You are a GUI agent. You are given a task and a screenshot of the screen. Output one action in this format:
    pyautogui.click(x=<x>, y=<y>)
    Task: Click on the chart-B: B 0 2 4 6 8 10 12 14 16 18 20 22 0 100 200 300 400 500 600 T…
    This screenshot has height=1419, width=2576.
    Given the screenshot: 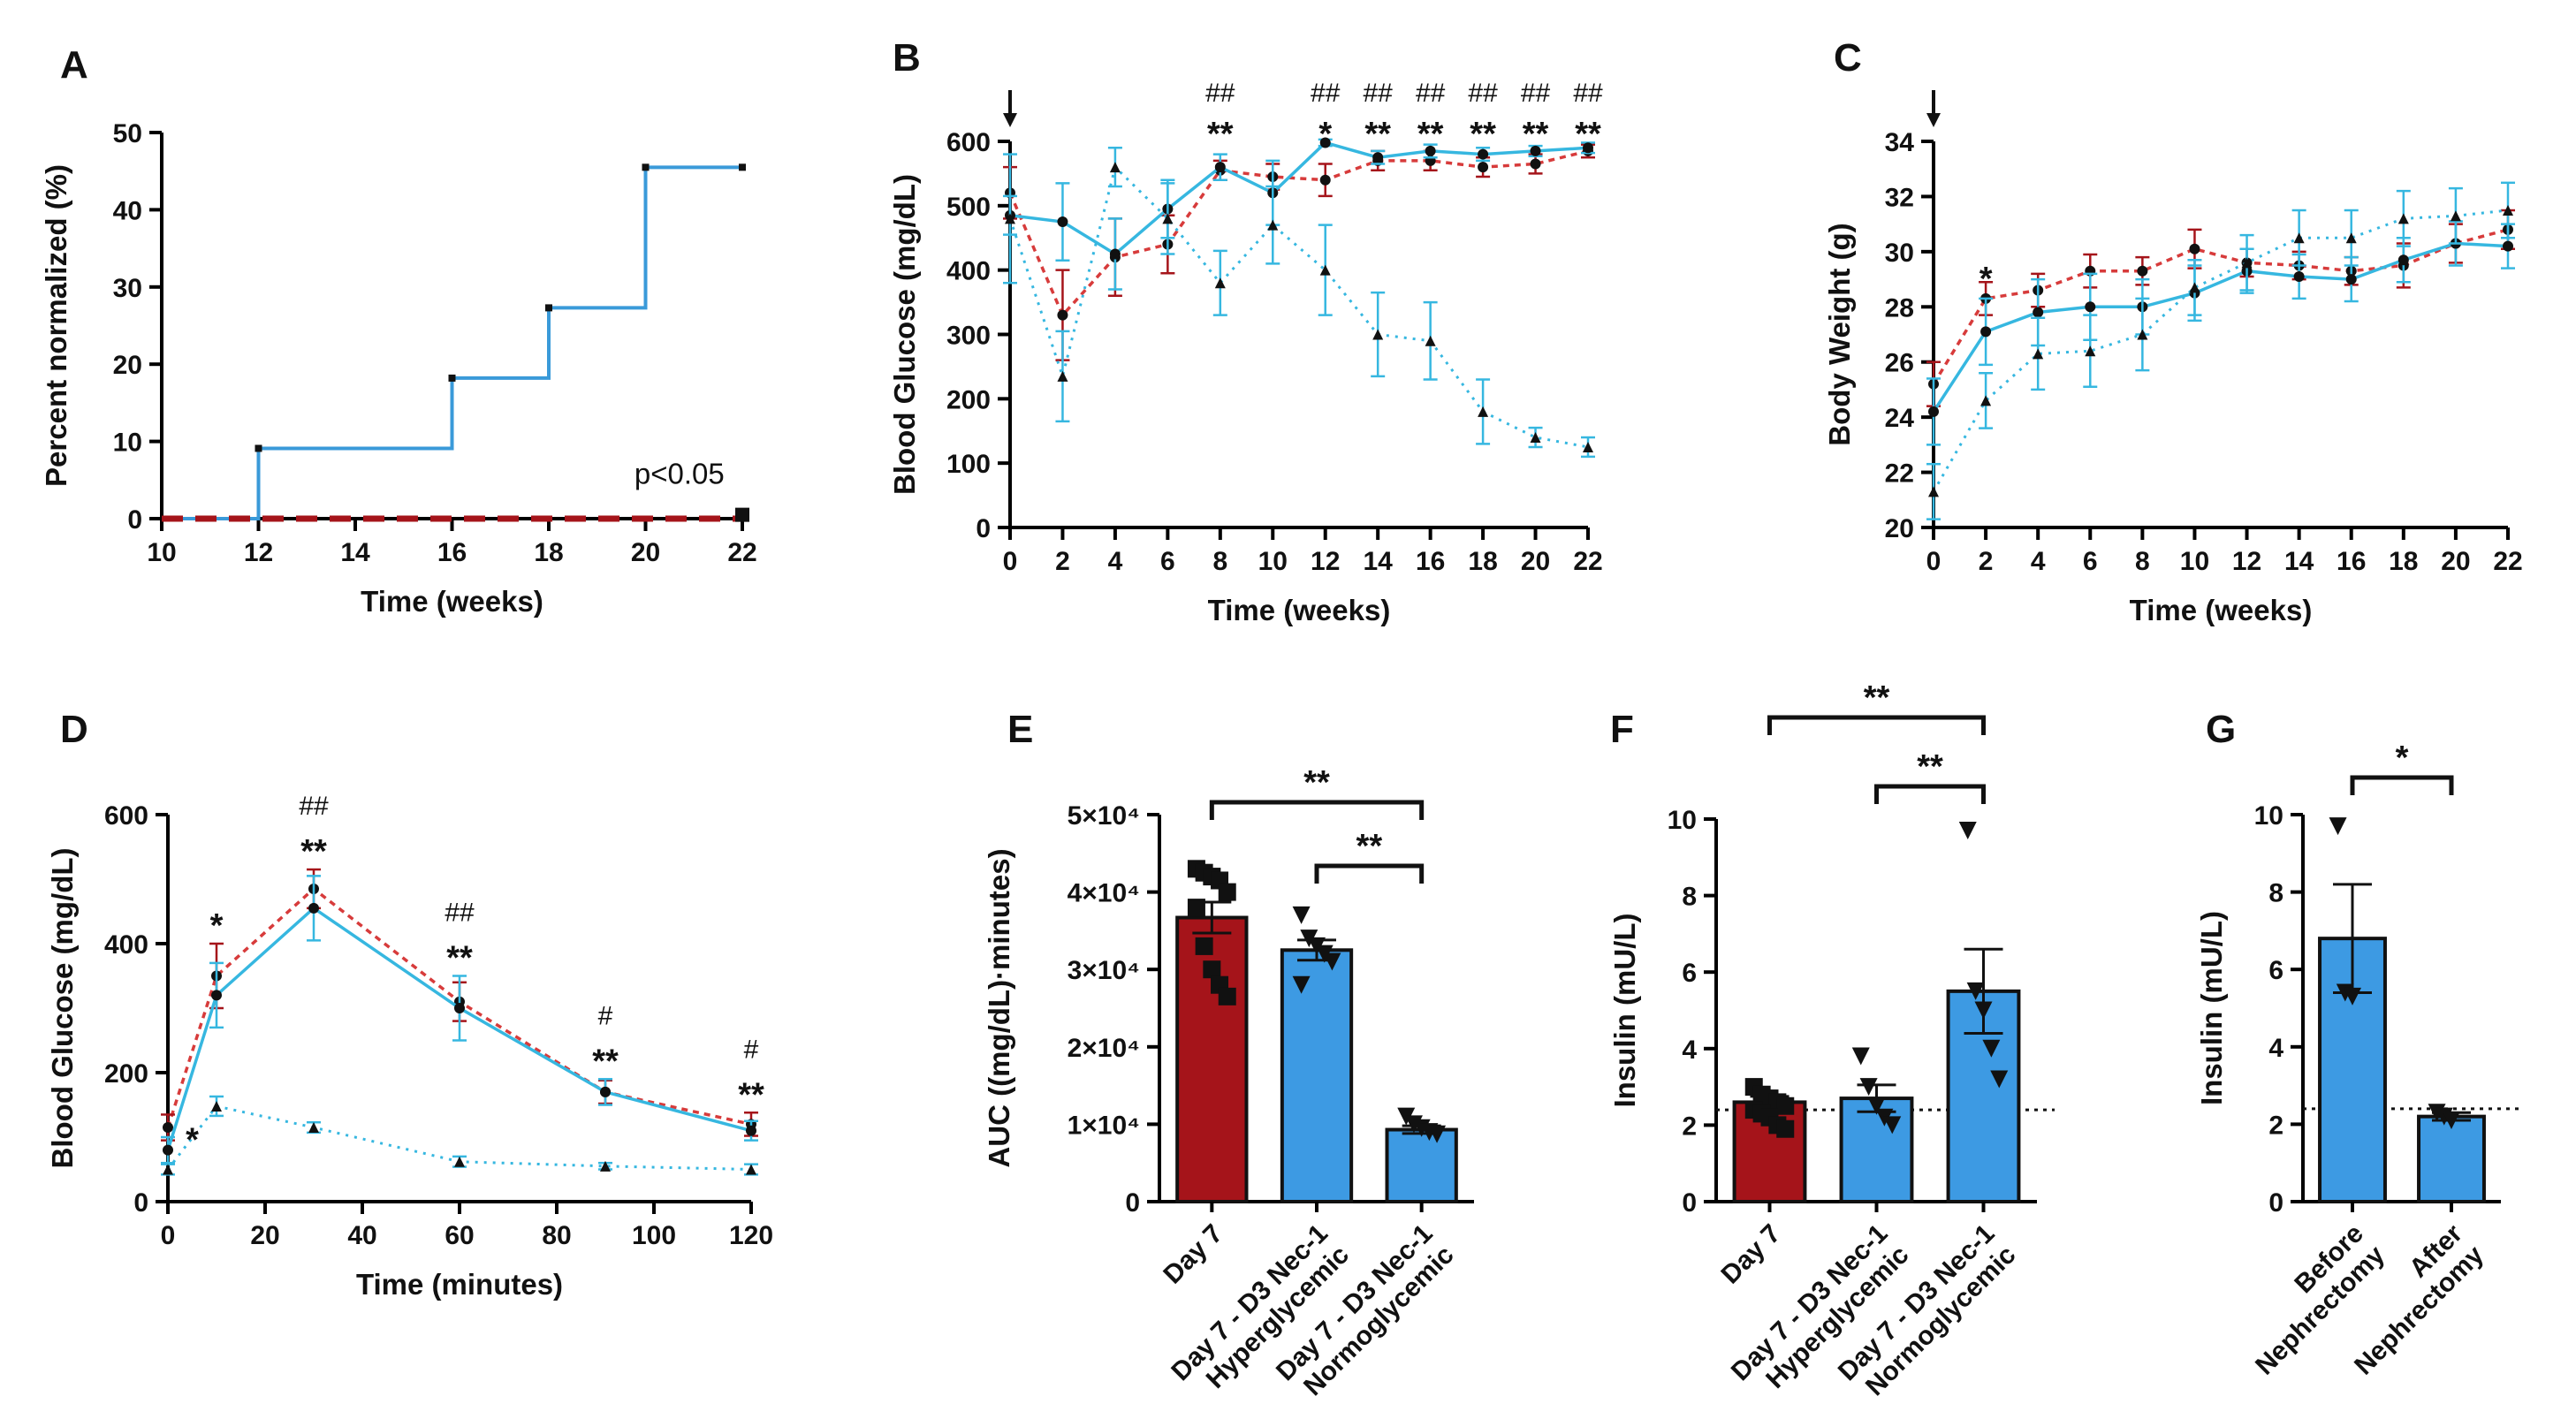 What is the action you would take?
    pyautogui.click(x=1245, y=331)
    